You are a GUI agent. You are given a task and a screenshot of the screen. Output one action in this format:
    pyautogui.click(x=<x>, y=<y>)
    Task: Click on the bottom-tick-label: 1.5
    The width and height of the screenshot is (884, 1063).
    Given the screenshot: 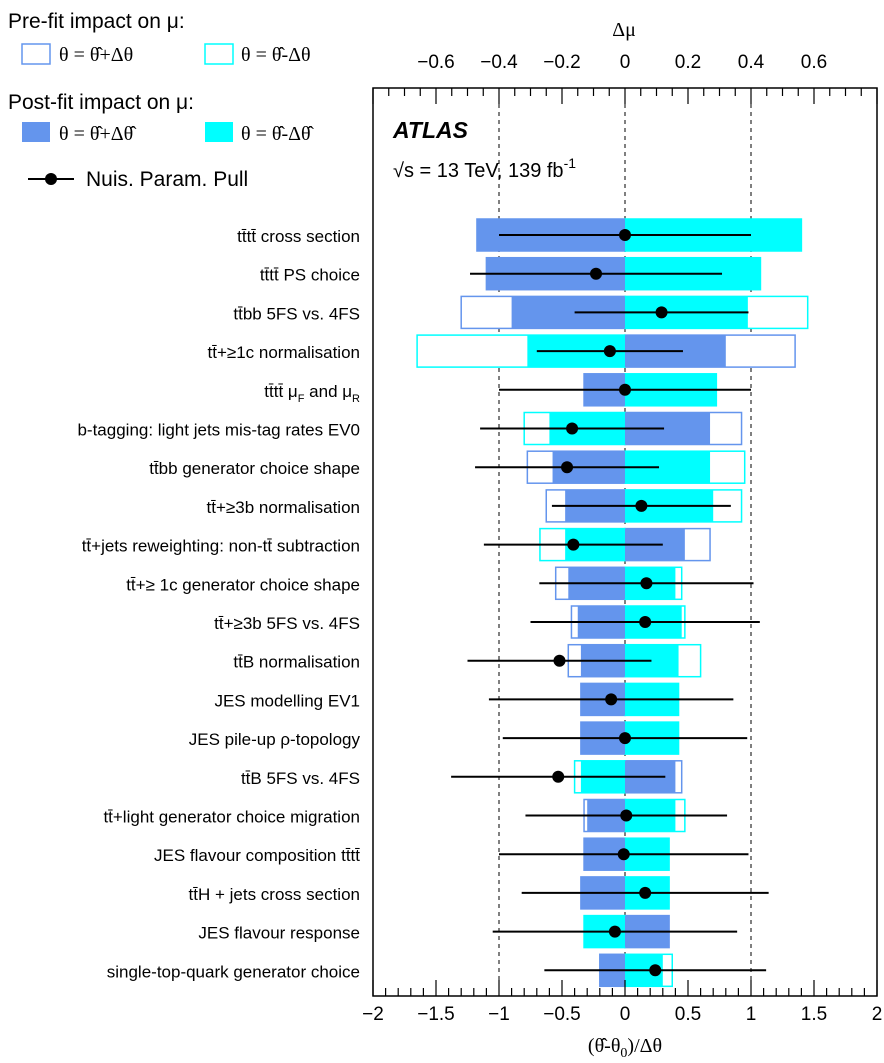 What is the action you would take?
    pyautogui.click(x=814, y=1014)
    